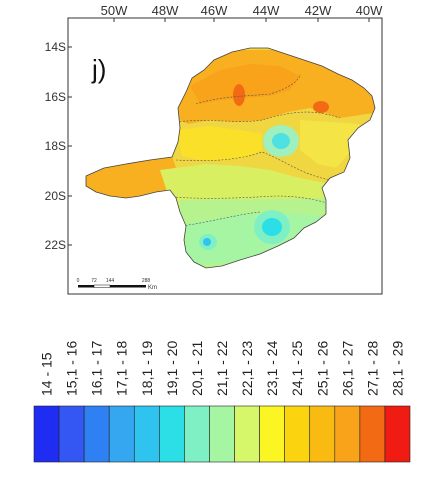 Image resolution: width=442 pixels, height=477 pixels. What do you see at coordinates (55, 47) in the screenshot?
I see `lat-label-14s: 14S` at bounding box center [55, 47].